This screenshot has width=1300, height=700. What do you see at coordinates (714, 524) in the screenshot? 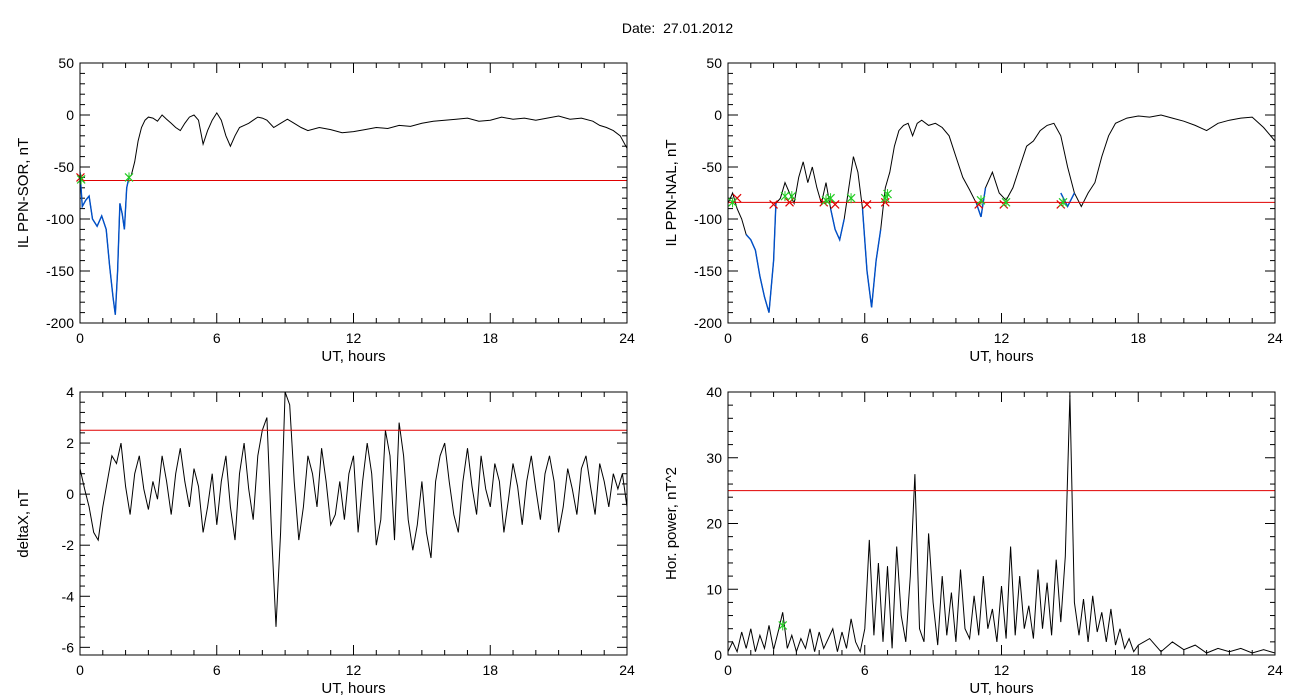
I see `y-tick-label: 20` at bounding box center [714, 524].